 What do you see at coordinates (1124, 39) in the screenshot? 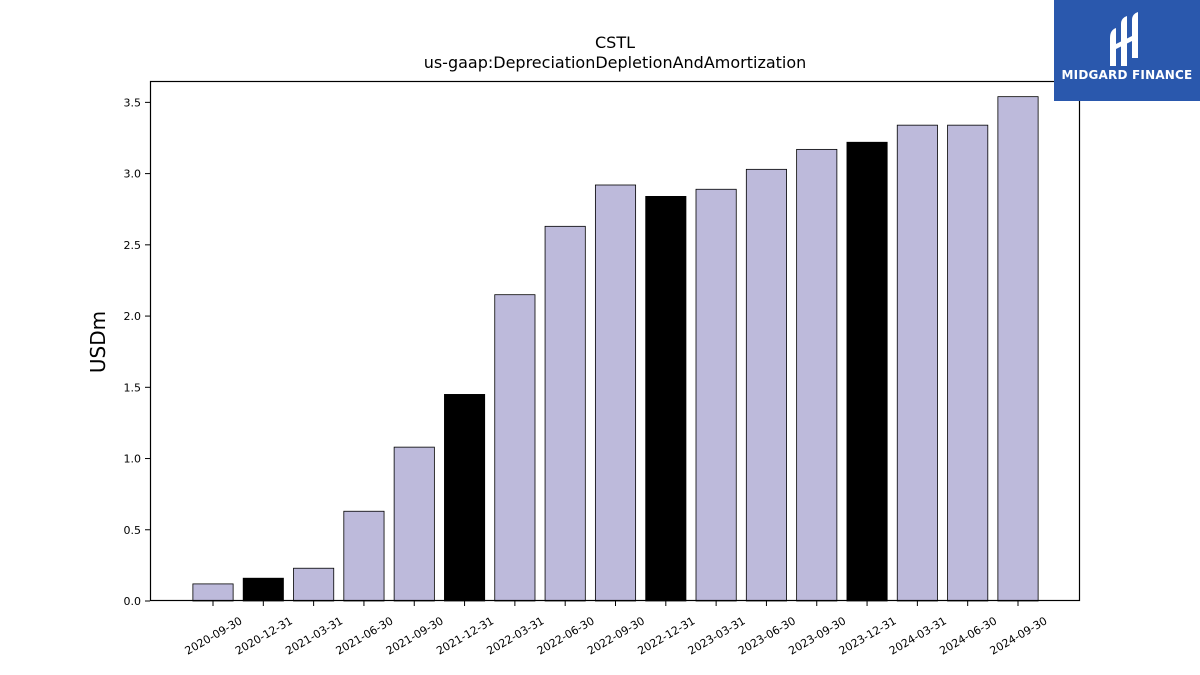
I see `midgard-logo-icon` at bounding box center [1124, 39].